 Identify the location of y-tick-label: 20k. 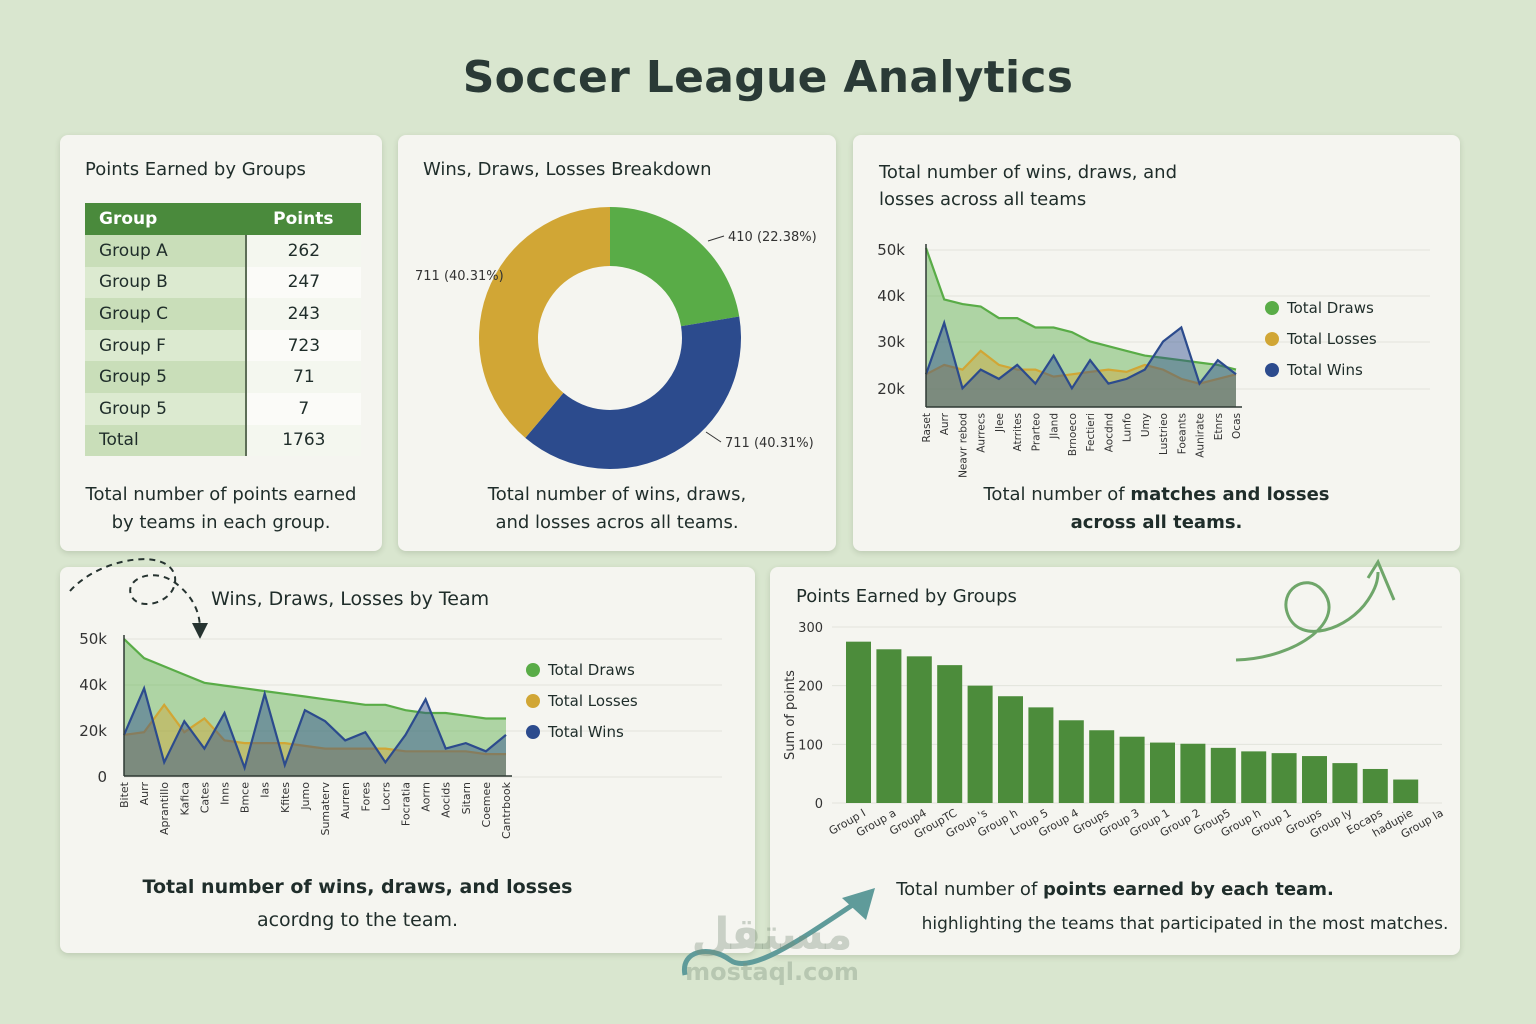
(891, 389).